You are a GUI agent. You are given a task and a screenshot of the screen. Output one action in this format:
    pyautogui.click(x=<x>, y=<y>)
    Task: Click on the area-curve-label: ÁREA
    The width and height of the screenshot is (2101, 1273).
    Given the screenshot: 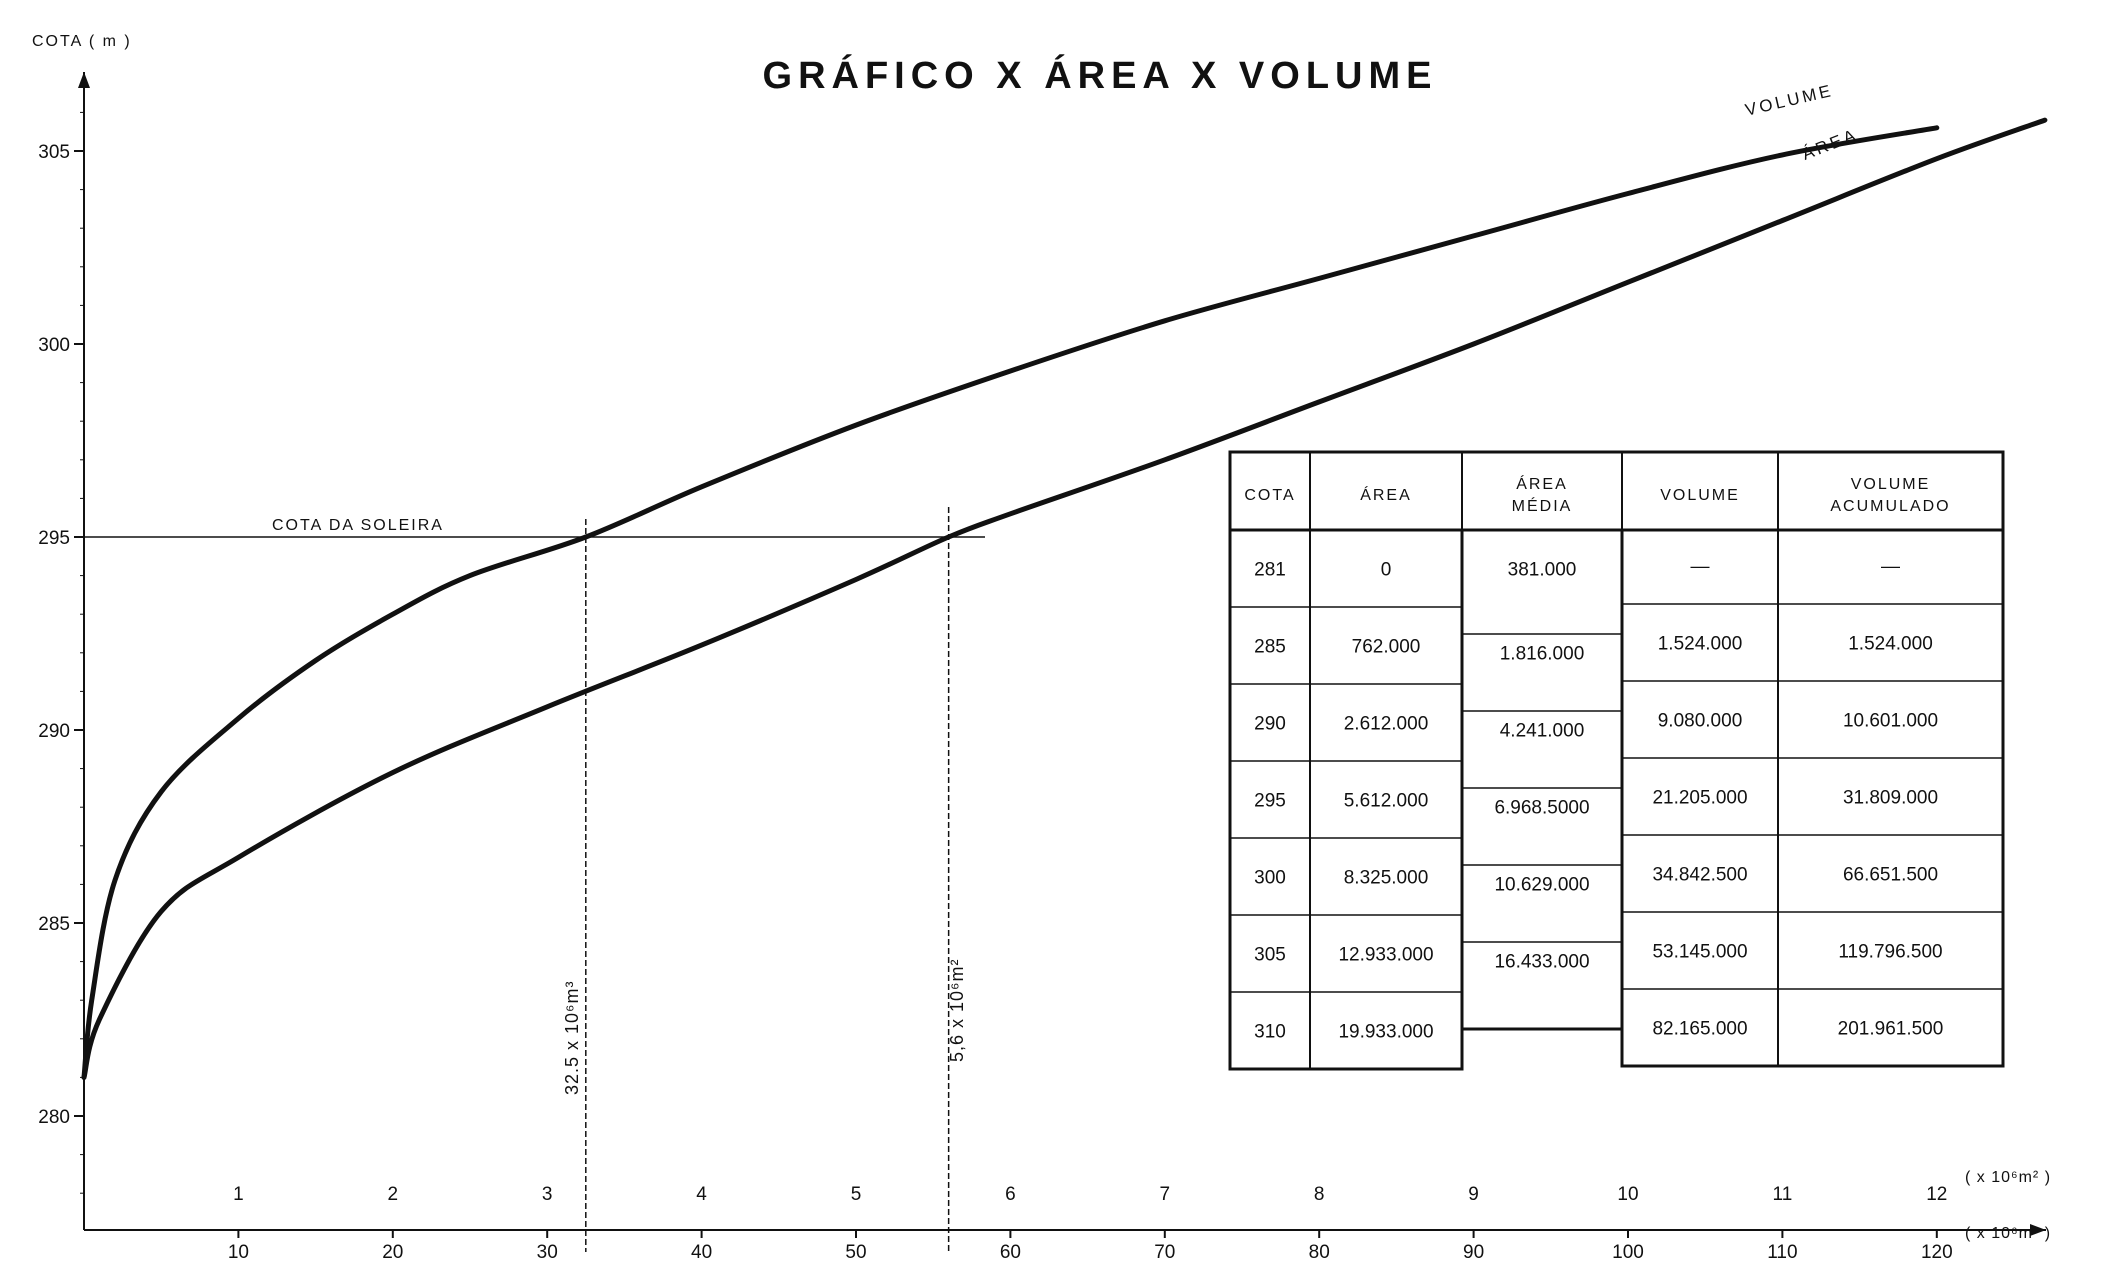 What is the action you would take?
    pyautogui.click(x=1829, y=144)
    